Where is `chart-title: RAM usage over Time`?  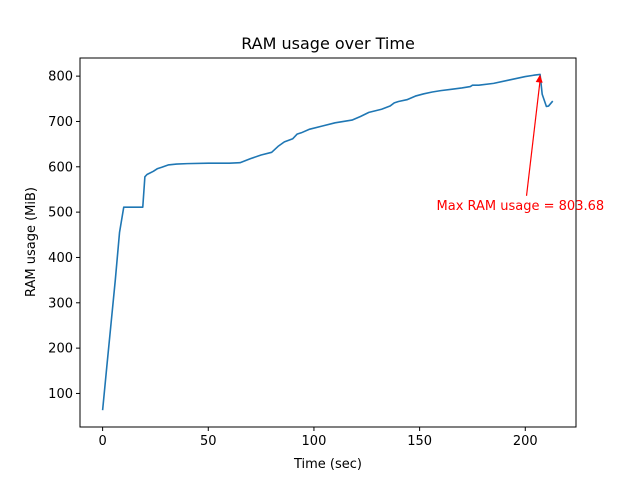
chart-title: RAM usage over Time is located at coordinates (328, 43).